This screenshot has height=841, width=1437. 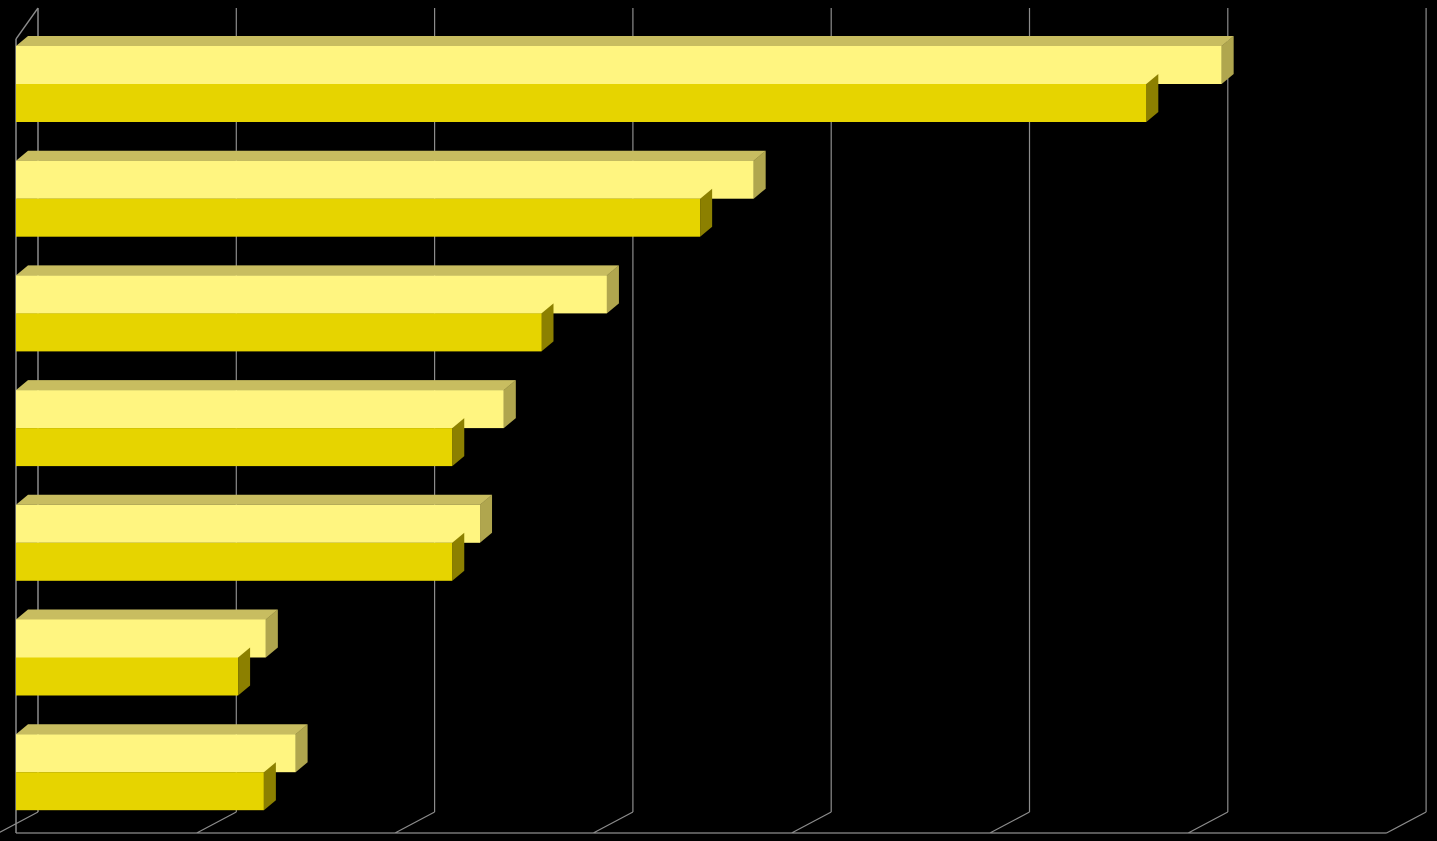 What do you see at coordinates (27, 23) in the screenshot?
I see `side-wall-top-edge` at bounding box center [27, 23].